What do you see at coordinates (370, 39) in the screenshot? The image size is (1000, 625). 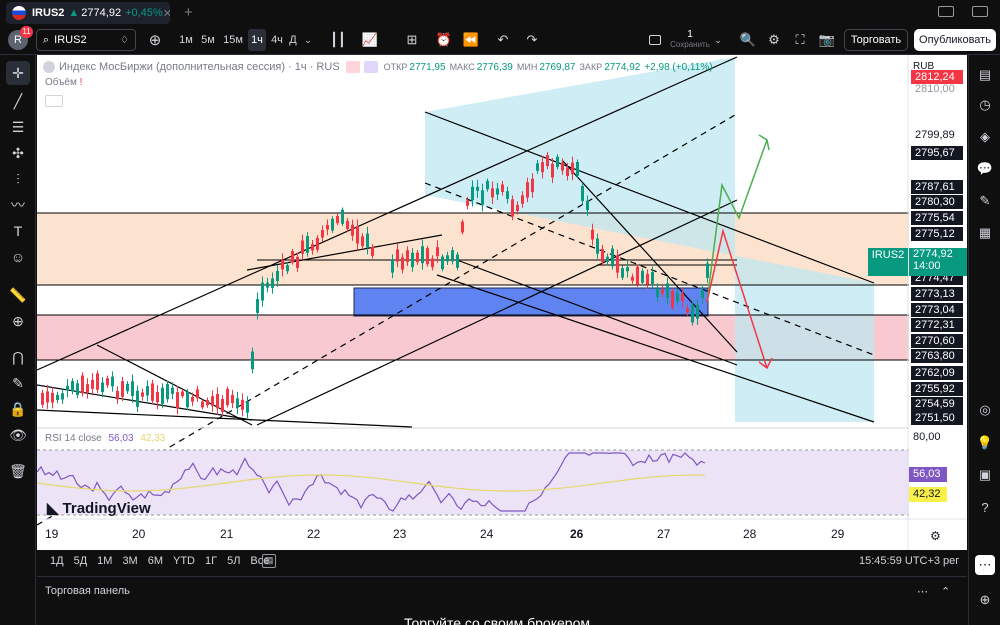 I see `indicators-icon: 📈` at bounding box center [370, 39].